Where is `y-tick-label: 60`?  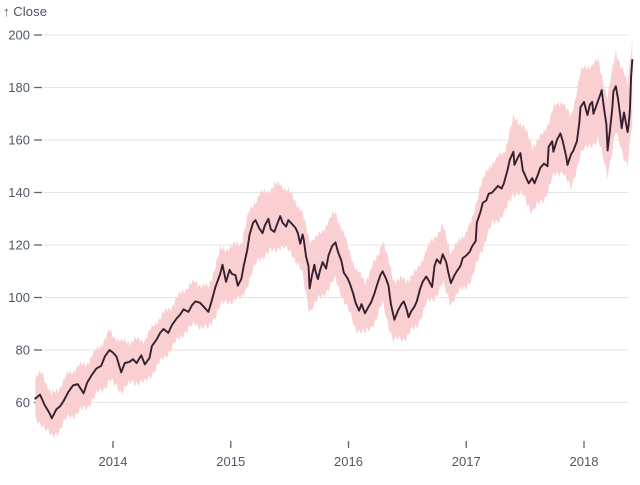 y-tick-label: 60 is located at coordinates (23, 402).